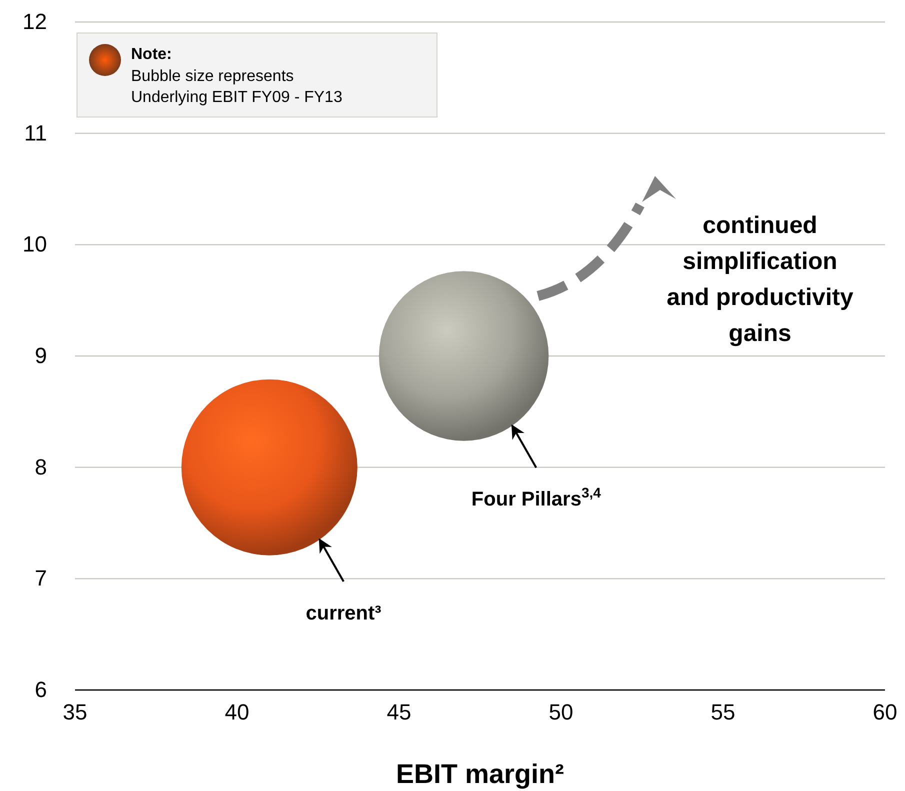 Image resolution: width=905 pixels, height=791 pixels. What do you see at coordinates (237, 712) in the screenshot?
I see `x-tick-label: 40` at bounding box center [237, 712].